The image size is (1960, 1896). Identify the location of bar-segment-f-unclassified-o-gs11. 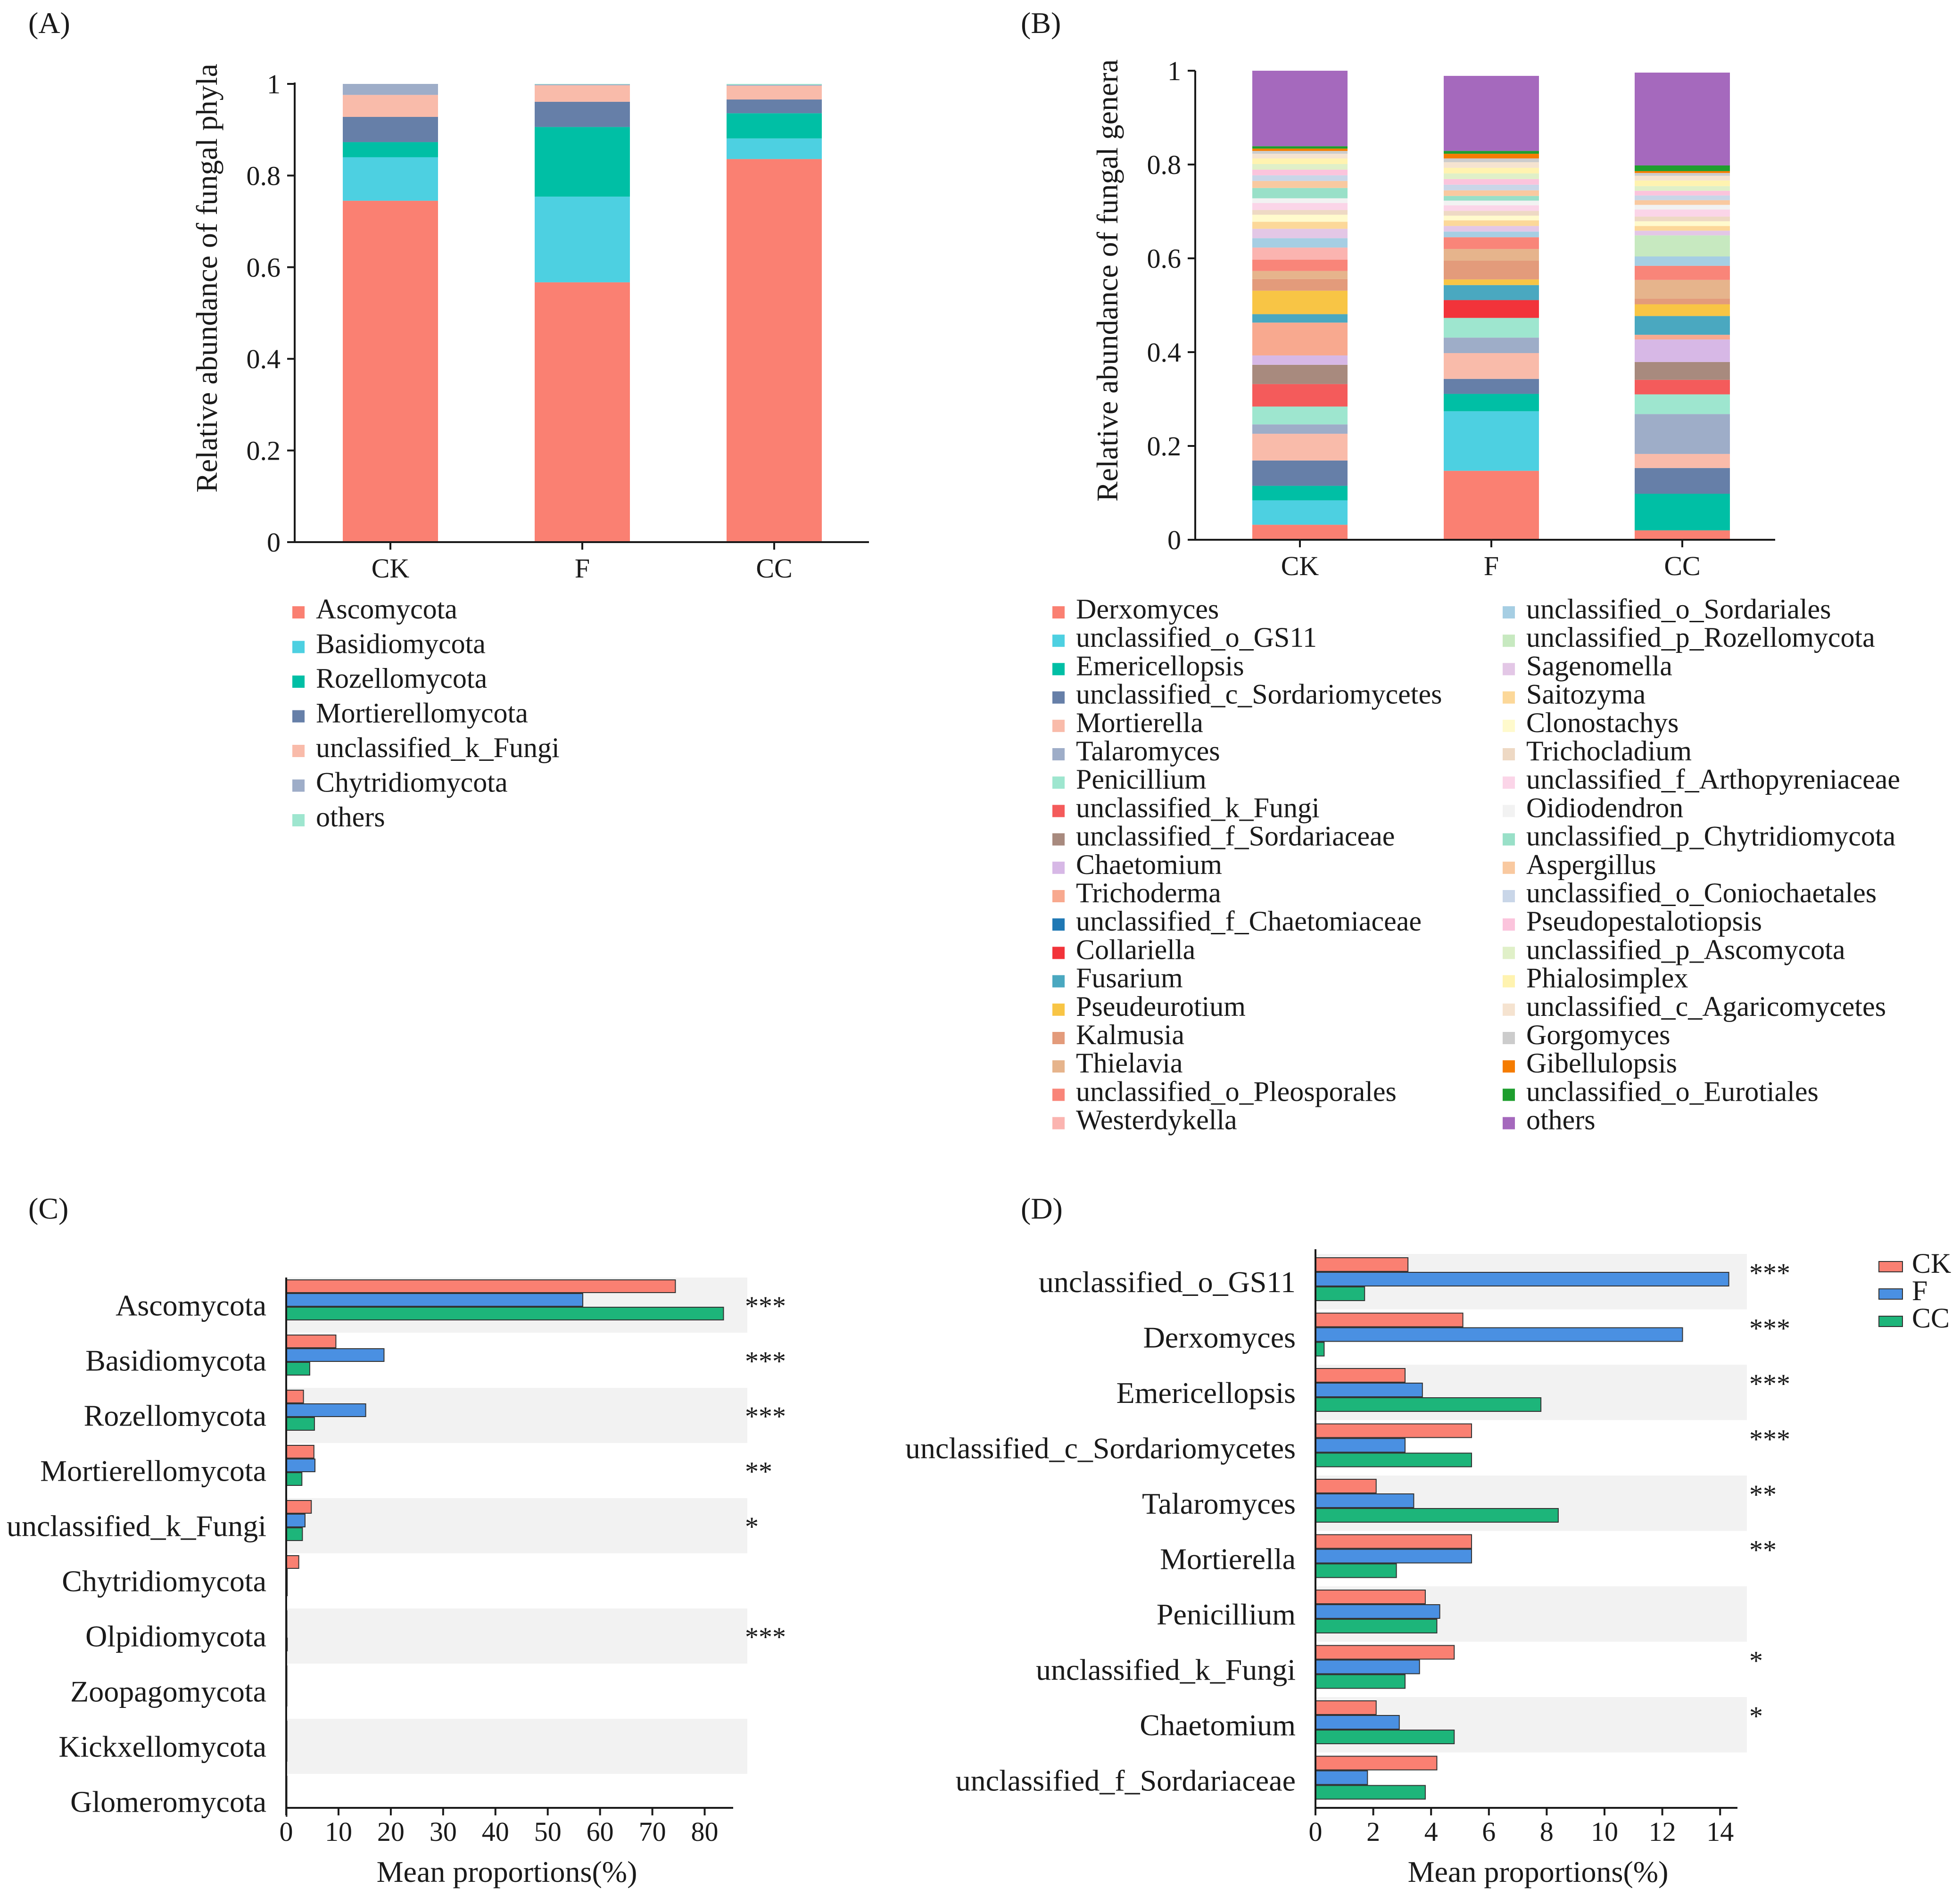
(1491, 441).